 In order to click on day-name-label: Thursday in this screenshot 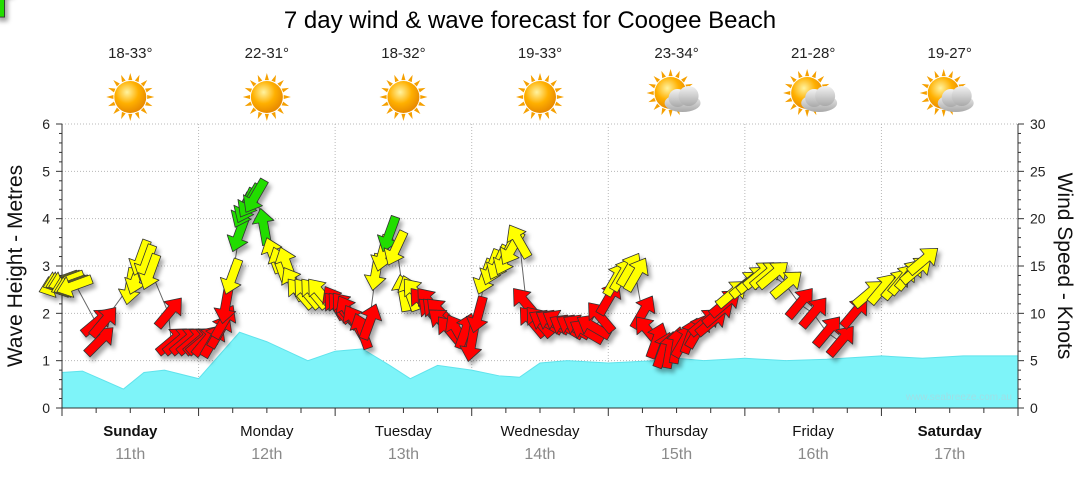, I will do `click(676, 431)`.